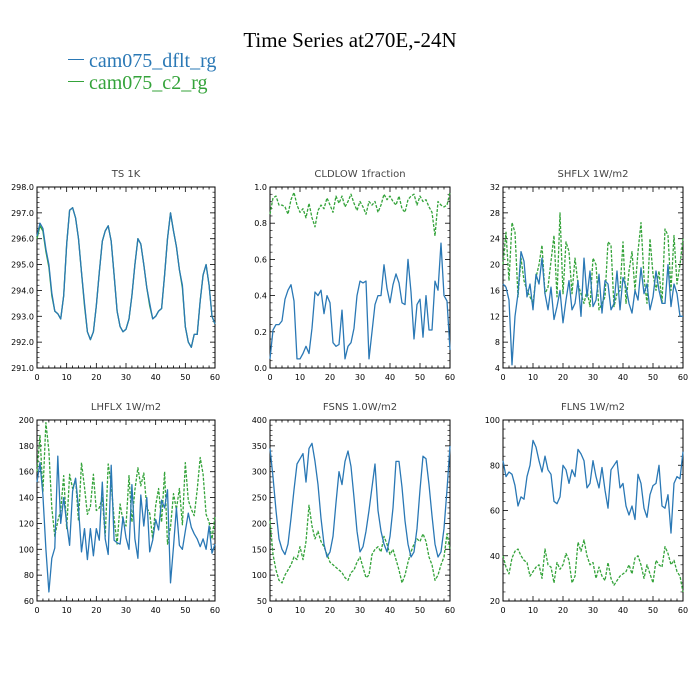 The height and width of the screenshot is (700, 700). I want to click on x-tick-label-1: 40, so click(390, 377).